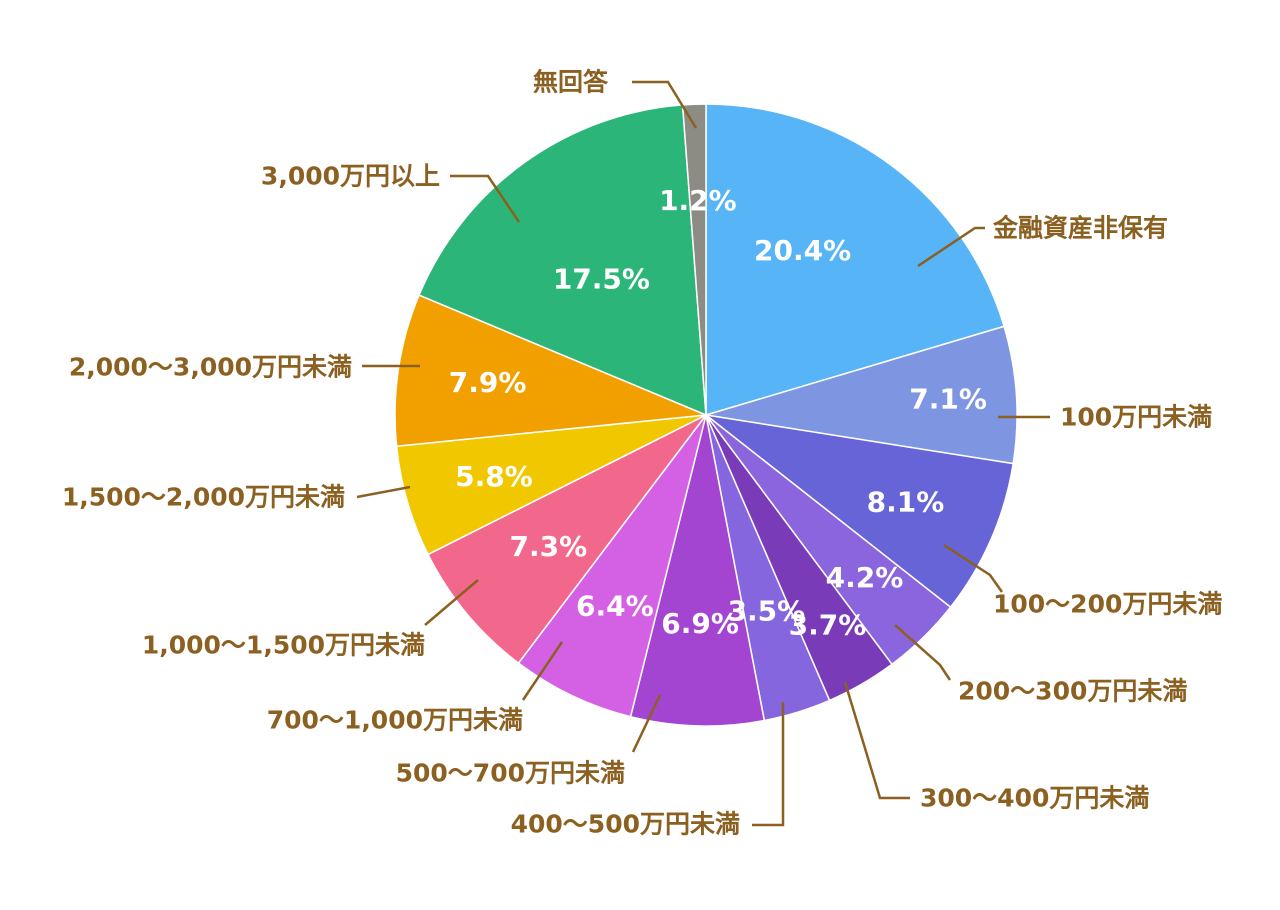  What do you see at coordinates (488, 382) in the screenshot?
I see `percent-label-11: 7.9%` at bounding box center [488, 382].